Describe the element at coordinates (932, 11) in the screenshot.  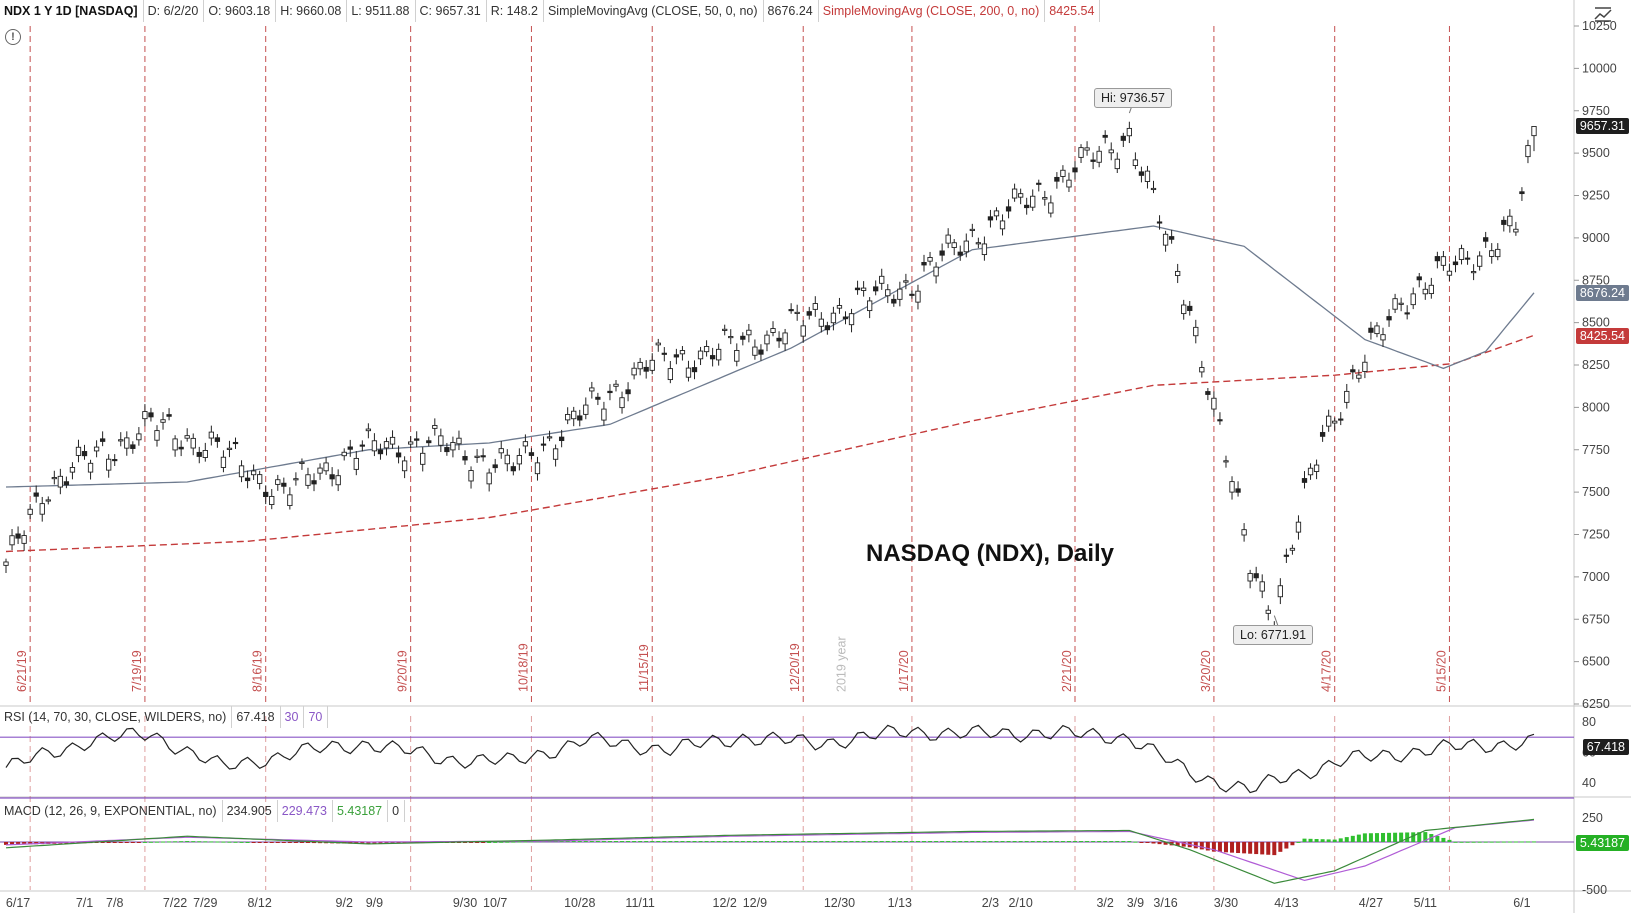
I see `sma200-label: SimpleMovingAvg (CLOSE, 200, 0, no)` at that location.